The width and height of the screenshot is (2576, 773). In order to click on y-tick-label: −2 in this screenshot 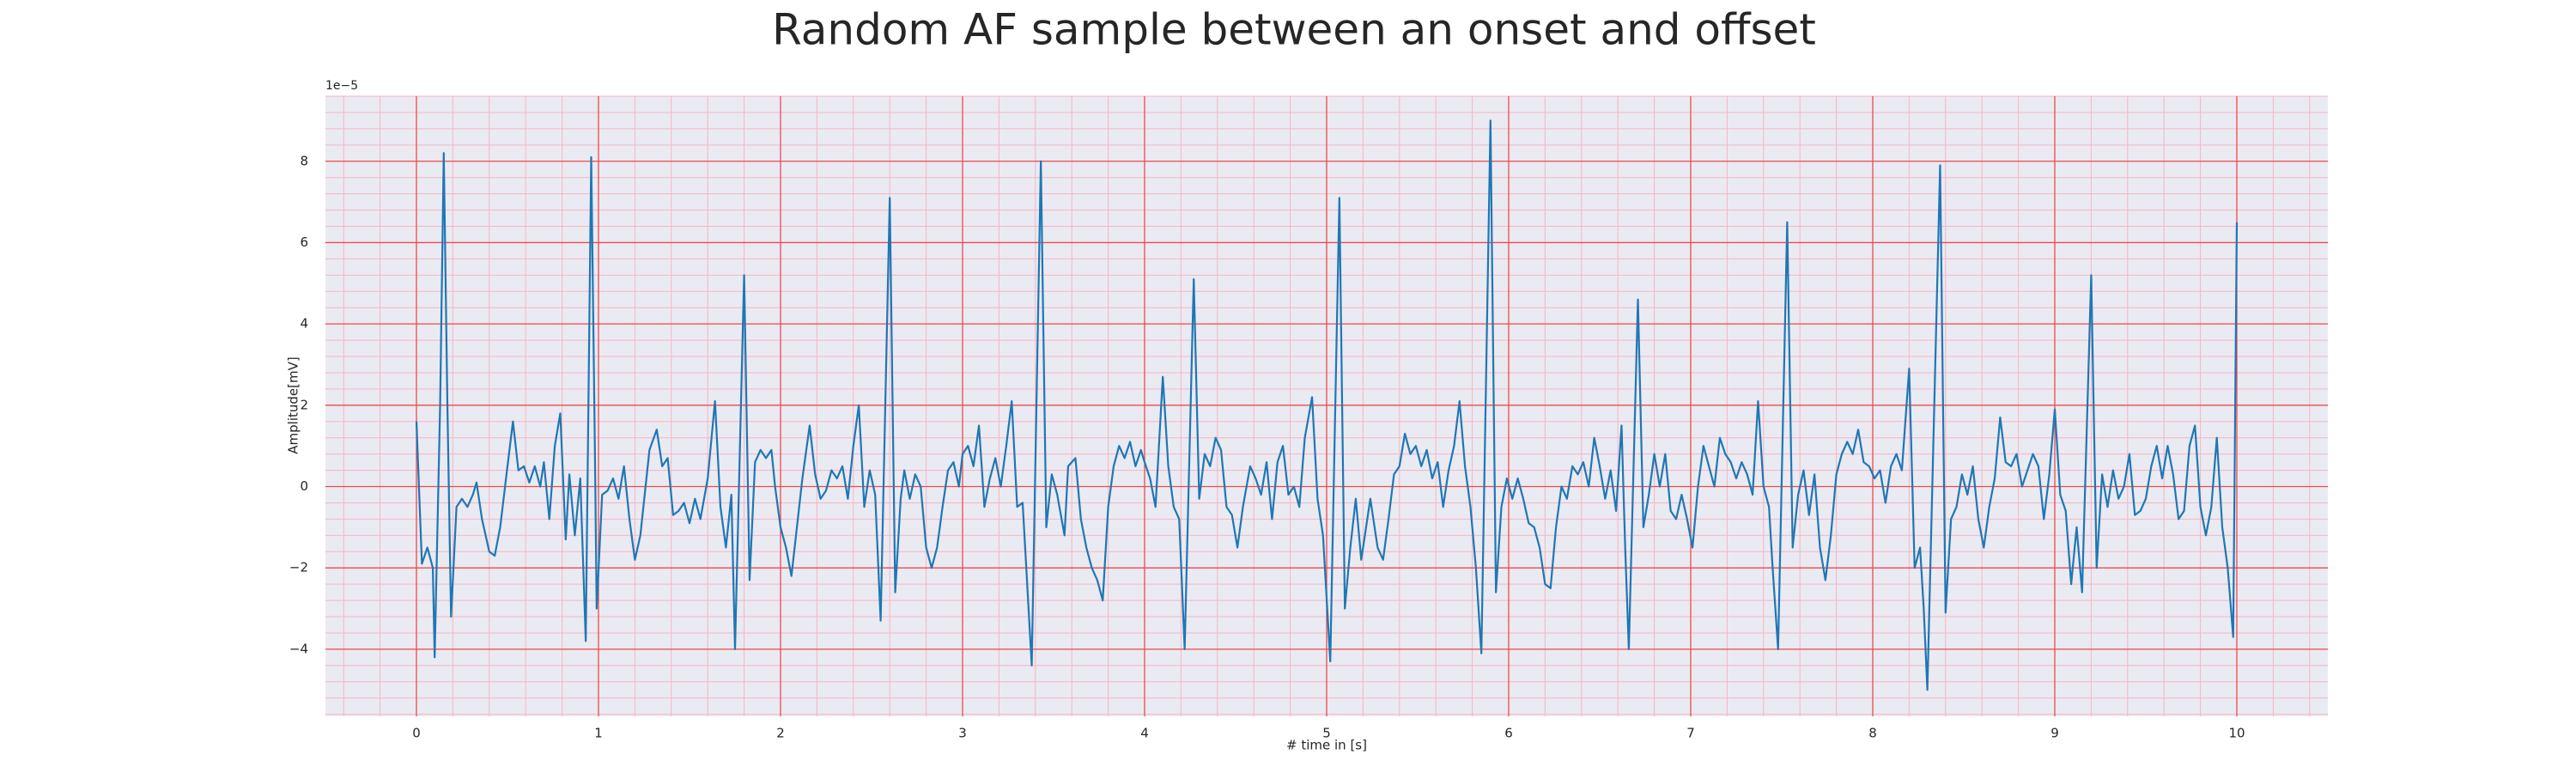, I will do `click(298, 567)`.